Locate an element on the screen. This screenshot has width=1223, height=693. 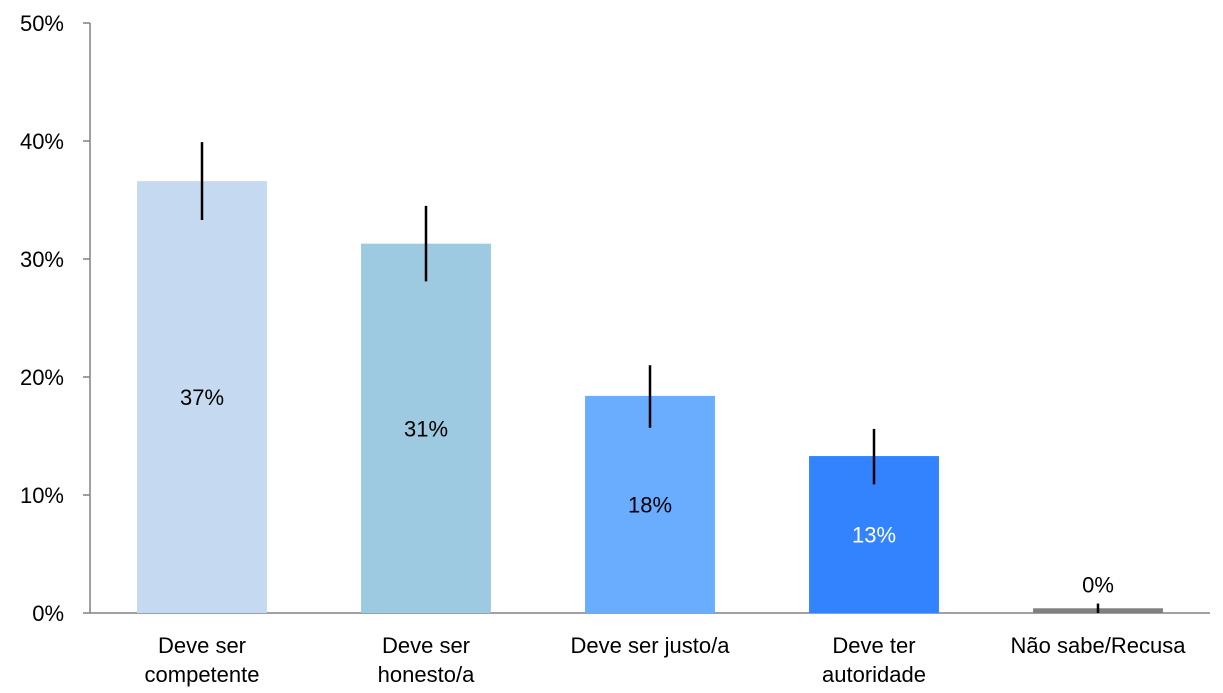
category-label: Deve ser justo/a is located at coordinates (651, 645).